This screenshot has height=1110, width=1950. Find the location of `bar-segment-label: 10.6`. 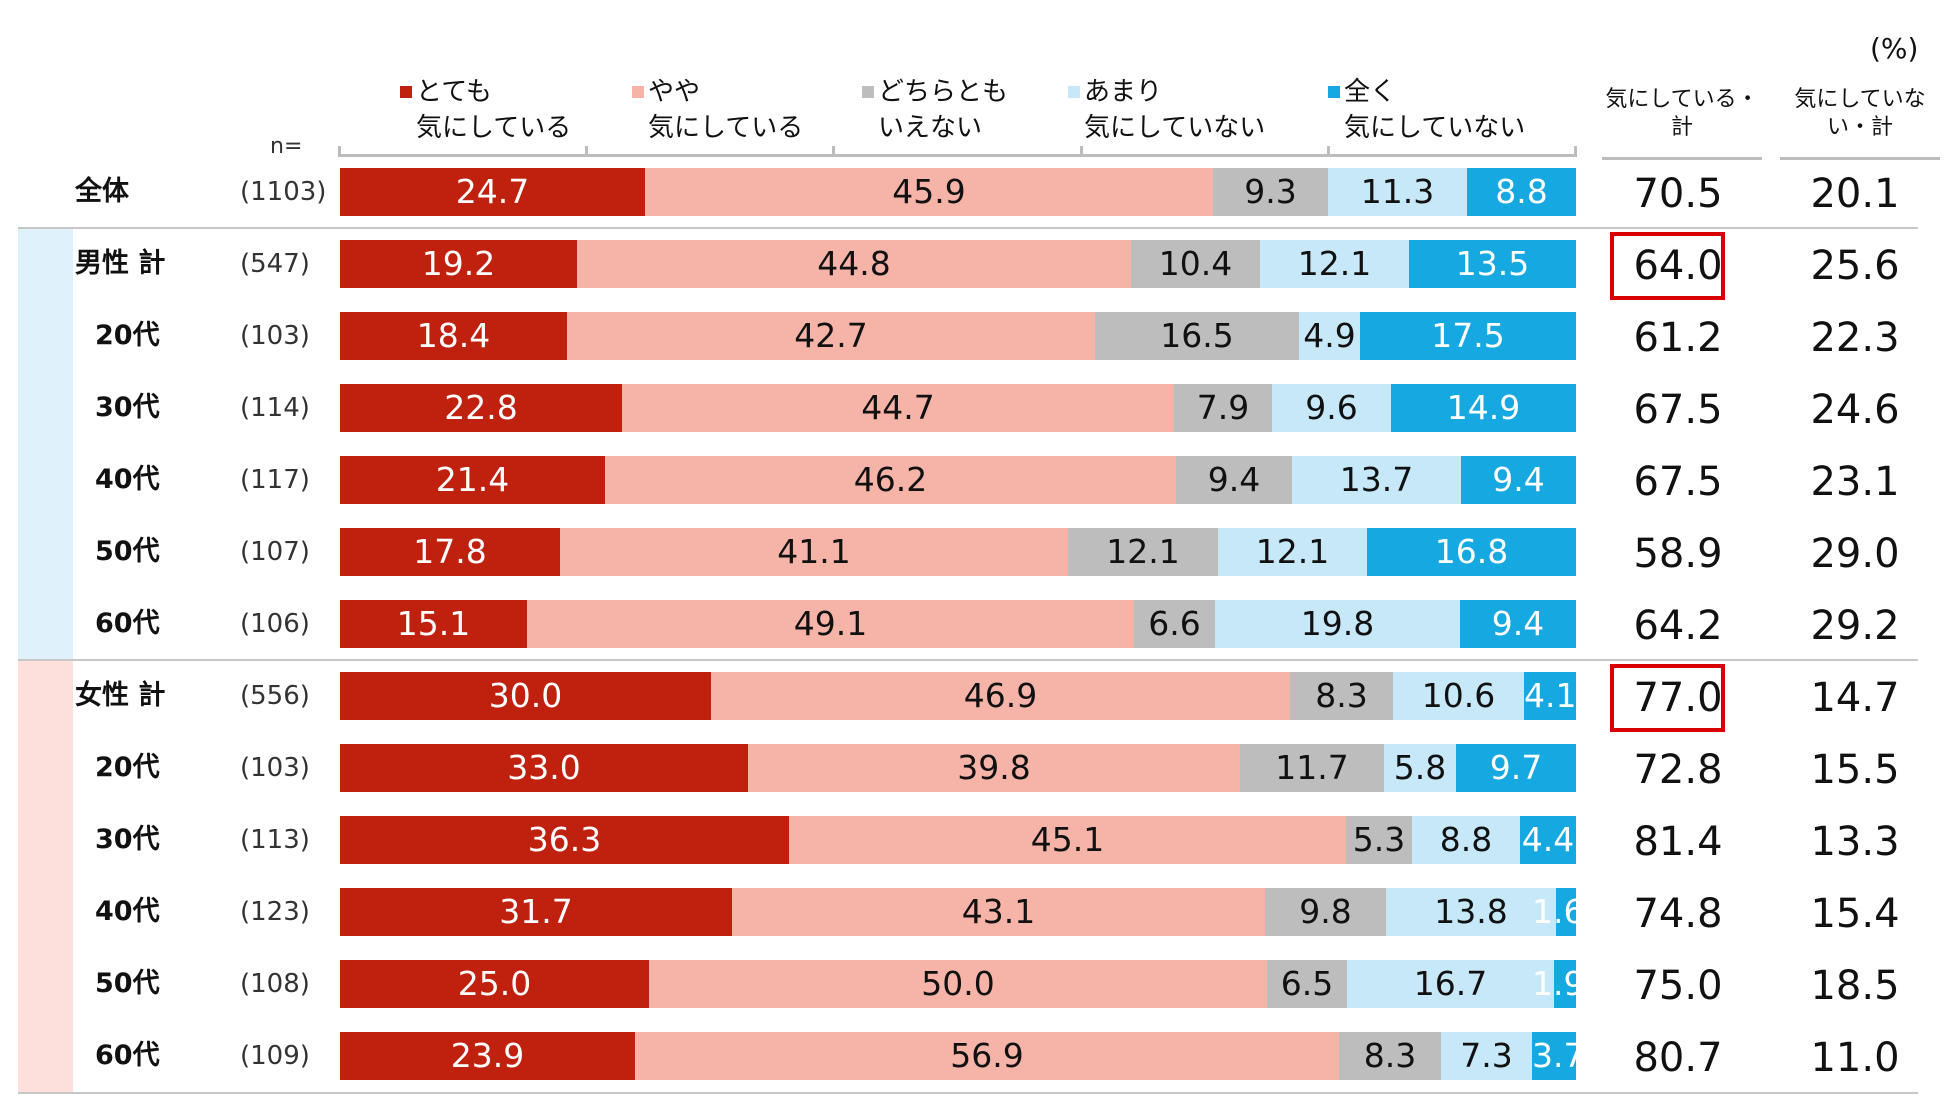

bar-segment-label: 10.6 is located at coordinates (1458, 695).